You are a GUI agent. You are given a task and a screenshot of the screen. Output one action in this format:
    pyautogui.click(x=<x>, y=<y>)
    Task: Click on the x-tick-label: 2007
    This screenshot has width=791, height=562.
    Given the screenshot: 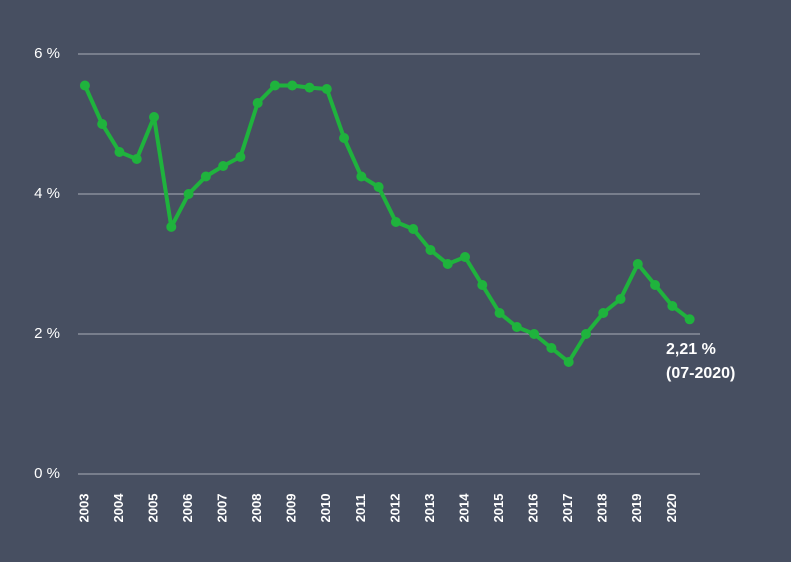 What is the action you would take?
    pyautogui.click(x=222, y=508)
    